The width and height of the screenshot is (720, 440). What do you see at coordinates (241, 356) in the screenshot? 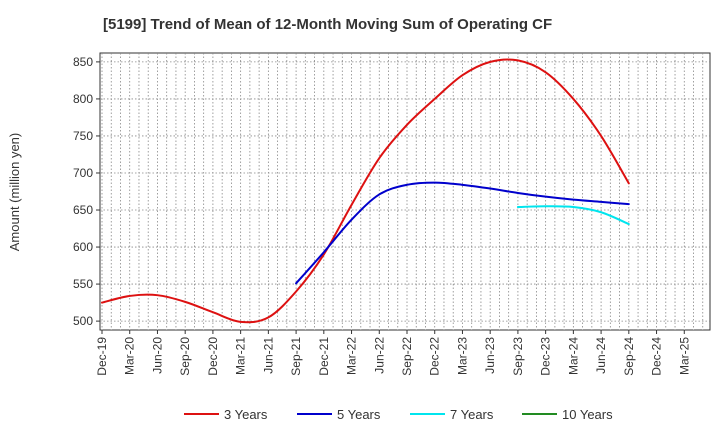
I see `x-tick-label: Mar-21` at bounding box center [241, 356].